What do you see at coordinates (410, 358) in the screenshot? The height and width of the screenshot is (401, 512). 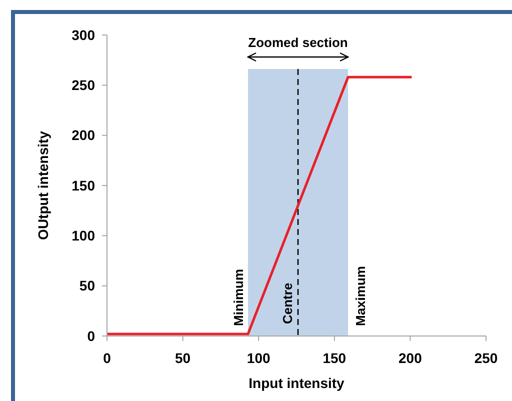 I see `x-tick-label: 200` at bounding box center [410, 358].